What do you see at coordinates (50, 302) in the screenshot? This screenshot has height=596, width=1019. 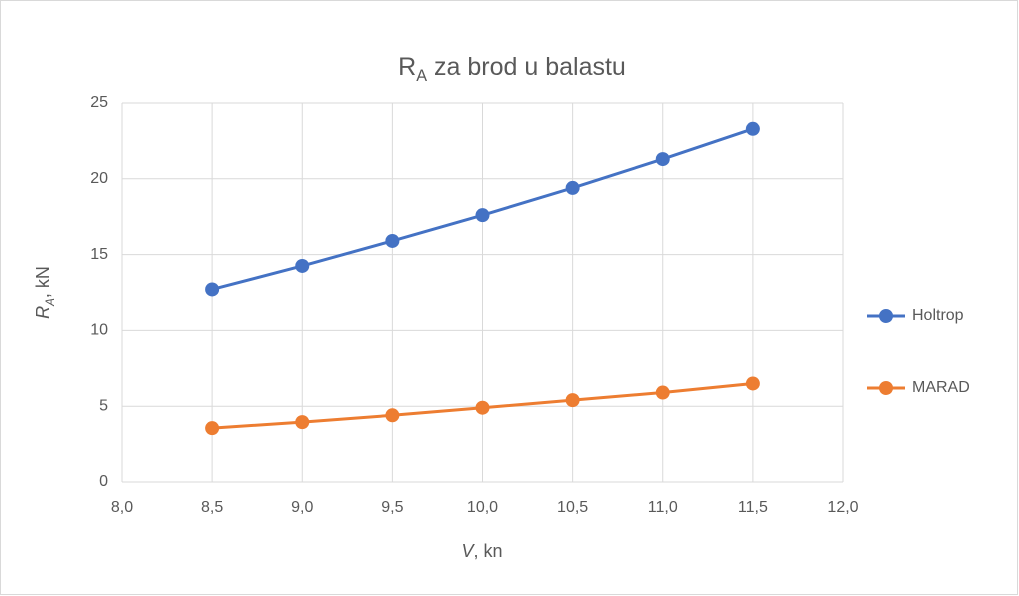 I see `y-axis-label-sub: A` at bounding box center [50, 302].